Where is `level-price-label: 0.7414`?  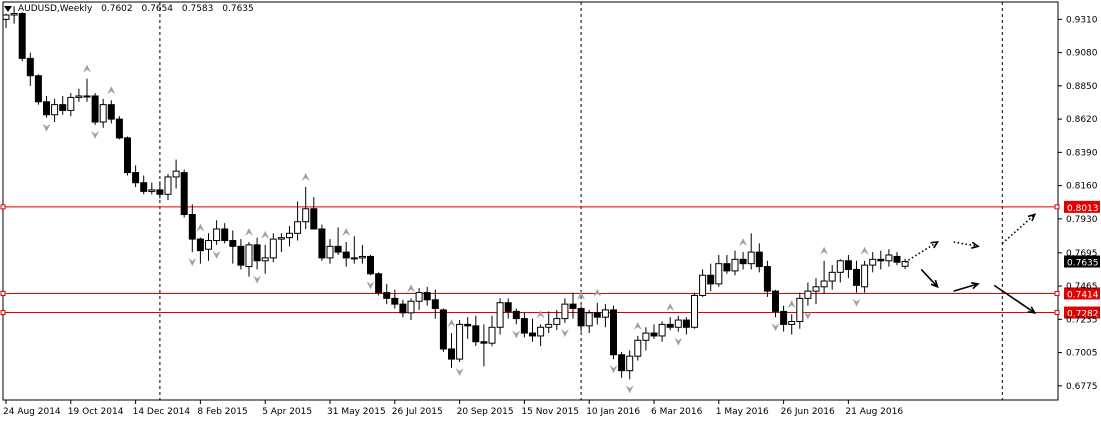 level-price-label: 0.7414 is located at coordinates (1083, 295).